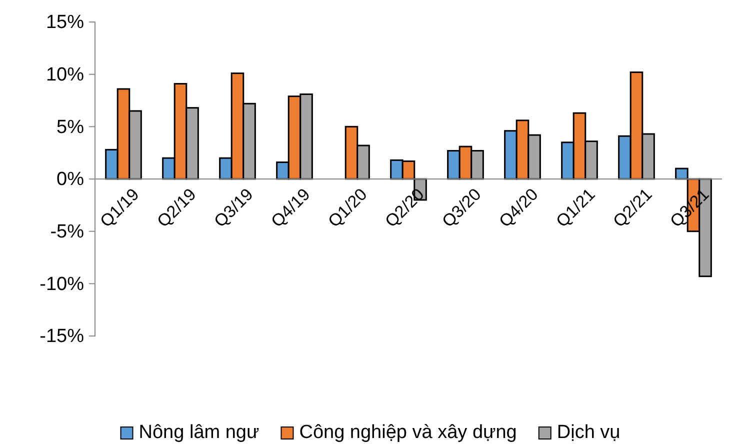 The width and height of the screenshot is (741, 444). Describe the element at coordinates (65, 23) in the screenshot. I see `y-tick-label: 15%` at that location.